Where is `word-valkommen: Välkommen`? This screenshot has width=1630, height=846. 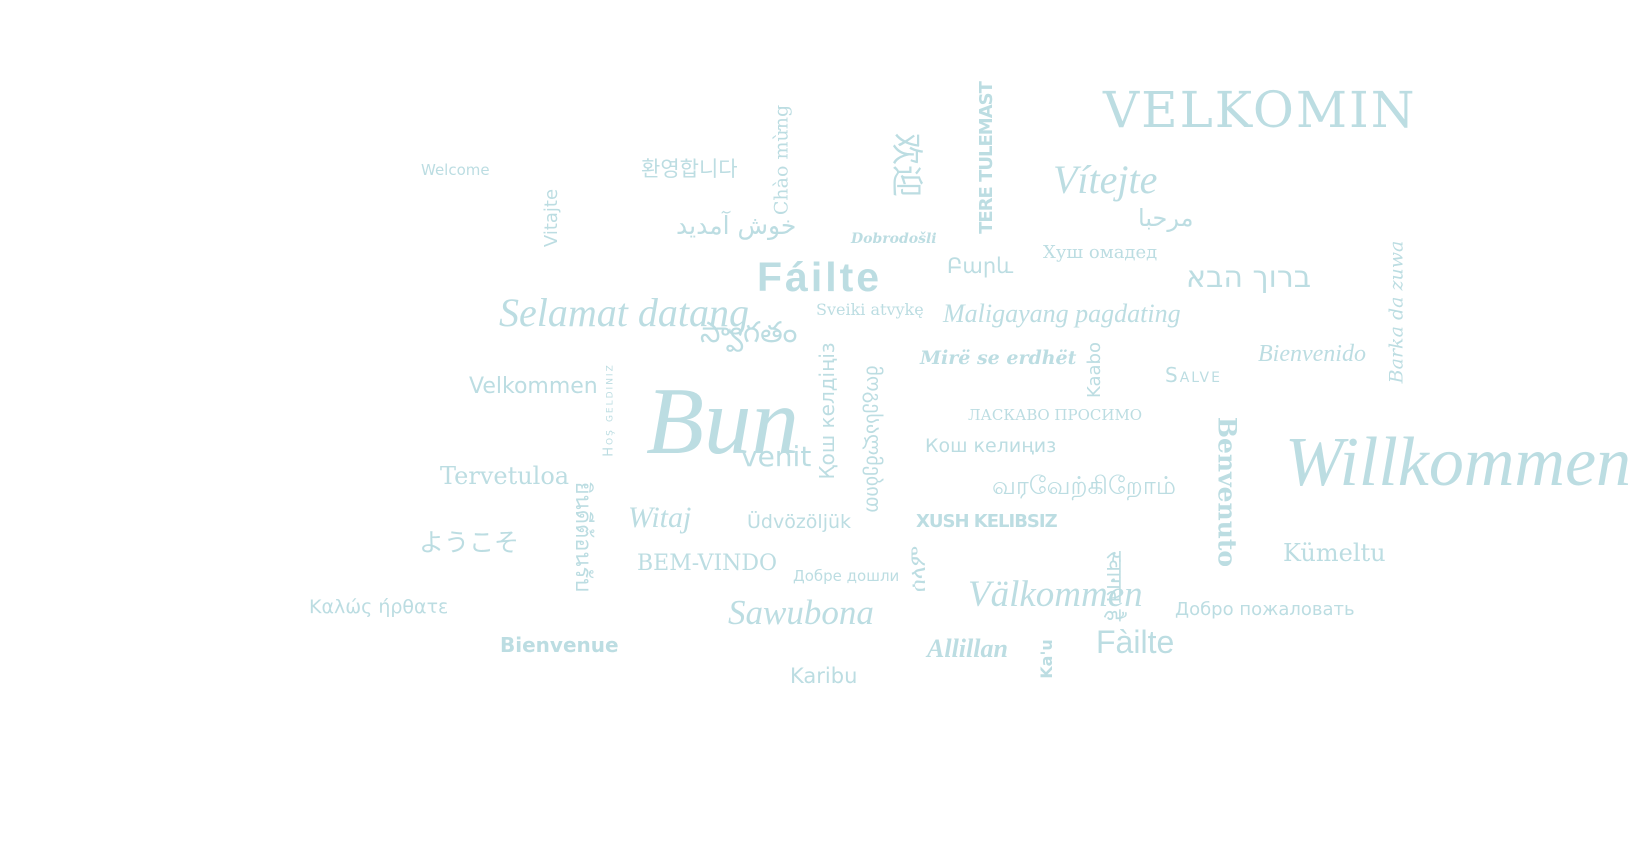 word-valkommen: Välkommen is located at coordinates (1055, 594).